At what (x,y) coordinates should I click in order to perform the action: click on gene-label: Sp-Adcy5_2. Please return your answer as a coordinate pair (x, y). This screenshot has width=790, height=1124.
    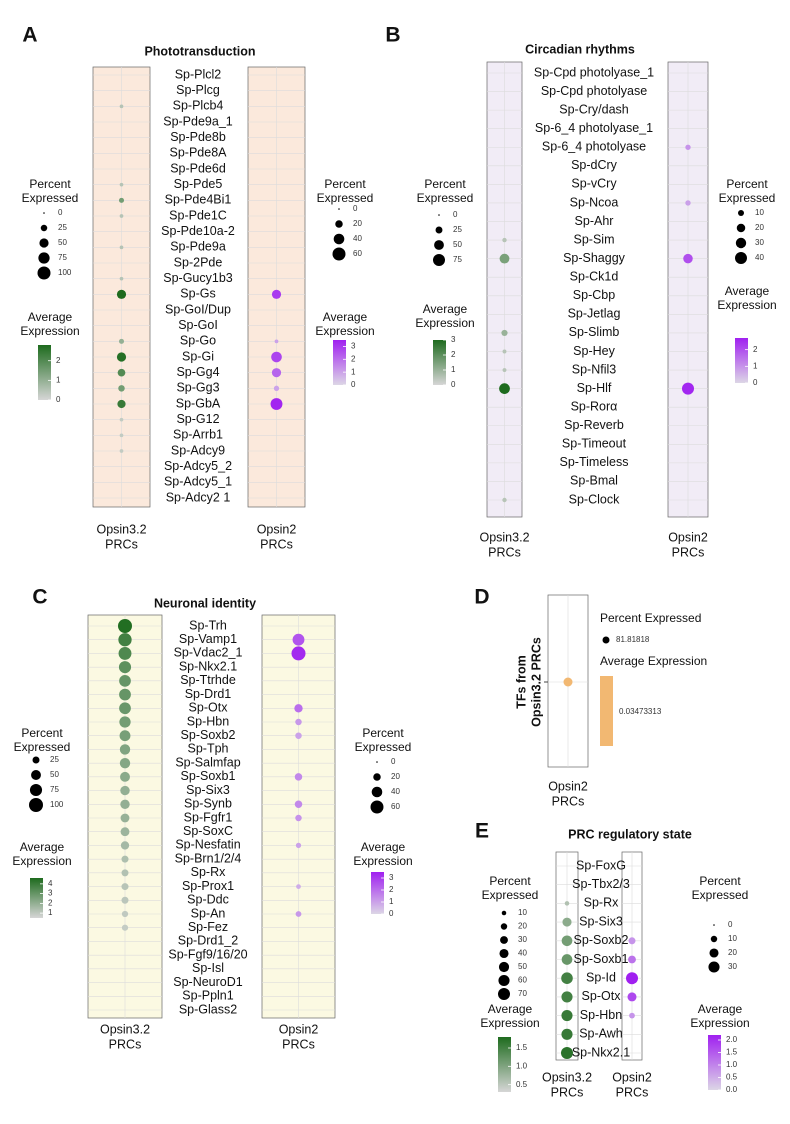
    Looking at the image, I should click on (198, 466).